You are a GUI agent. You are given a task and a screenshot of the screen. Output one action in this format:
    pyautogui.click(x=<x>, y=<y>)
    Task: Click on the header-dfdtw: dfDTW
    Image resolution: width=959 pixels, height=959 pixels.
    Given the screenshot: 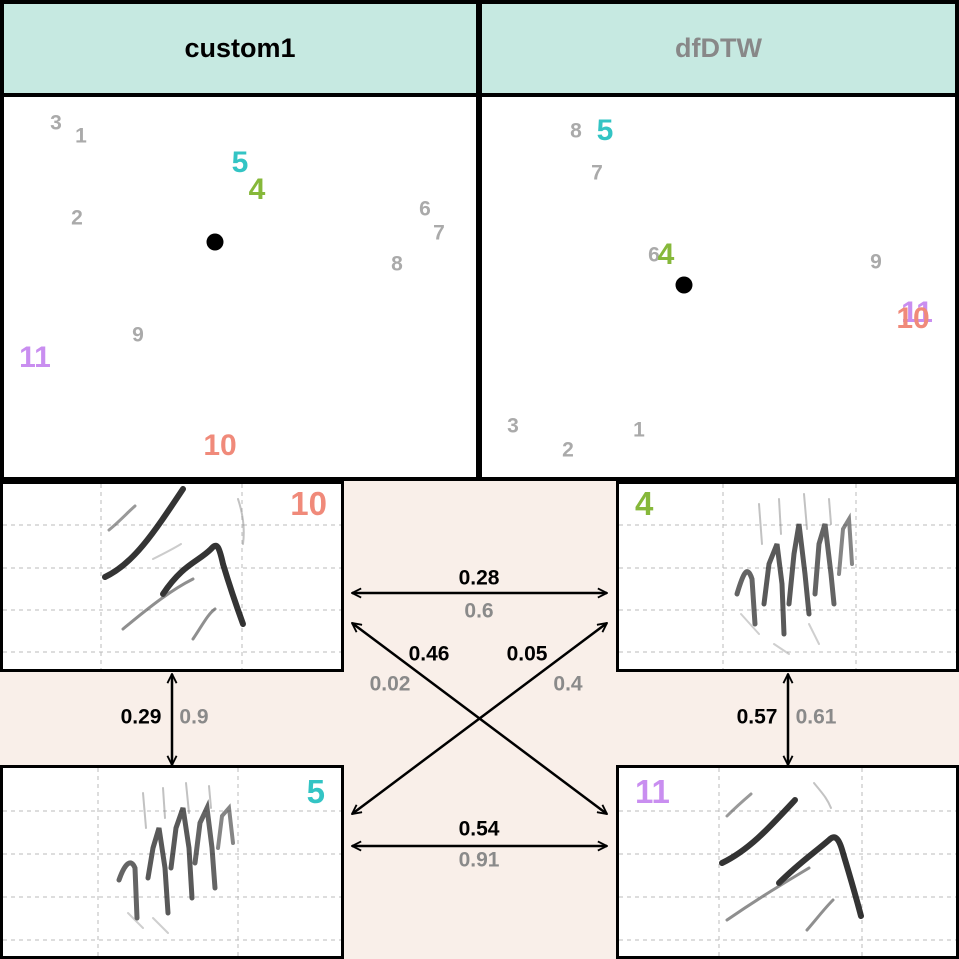 What is the action you would take?
    pyautogui.click(x=718, y=48)
    